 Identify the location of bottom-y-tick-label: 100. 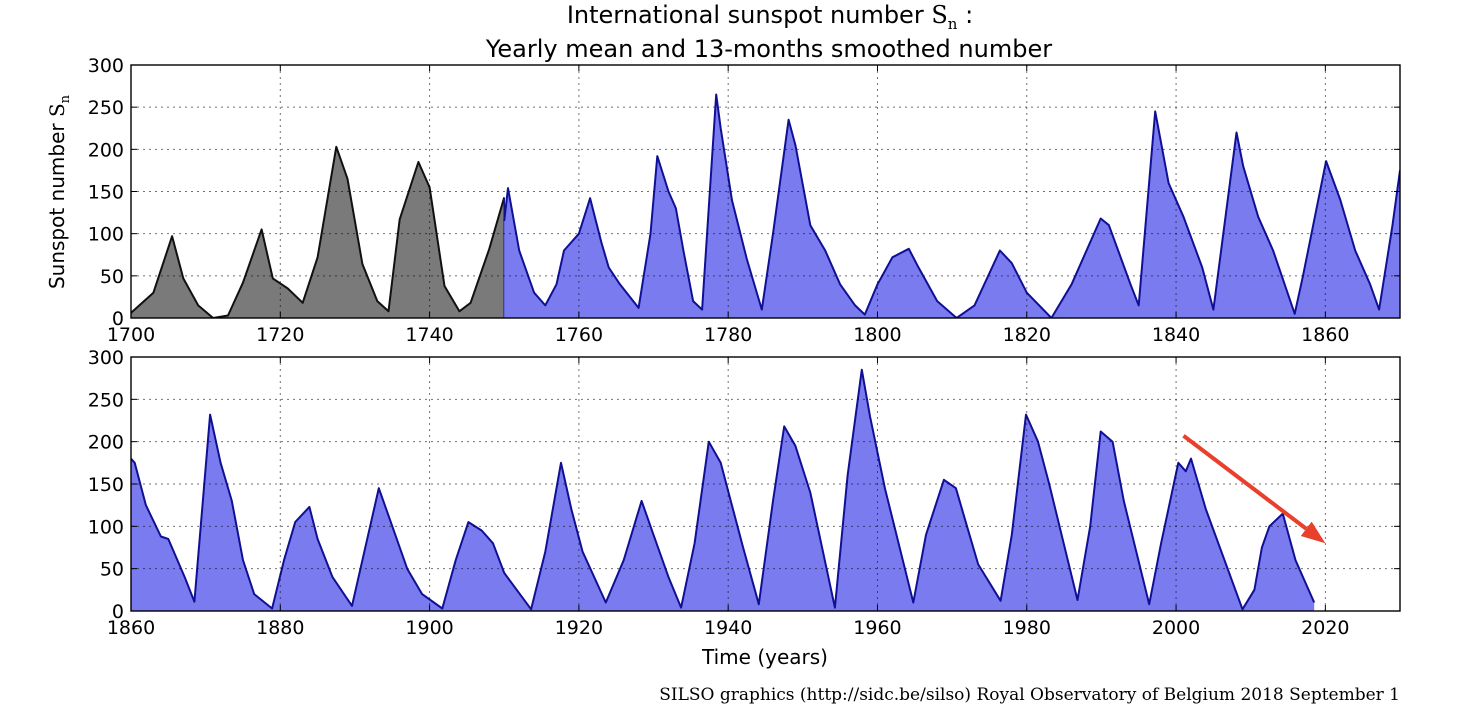
(106, 527).